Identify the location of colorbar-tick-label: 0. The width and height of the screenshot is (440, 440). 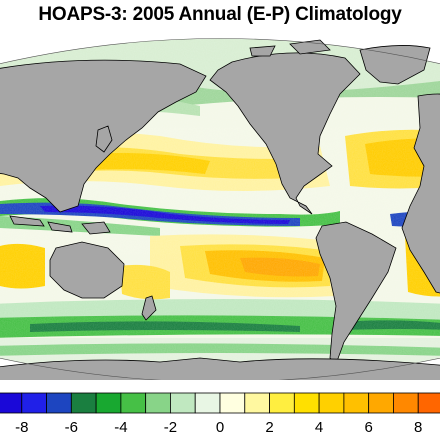
(220, 427).